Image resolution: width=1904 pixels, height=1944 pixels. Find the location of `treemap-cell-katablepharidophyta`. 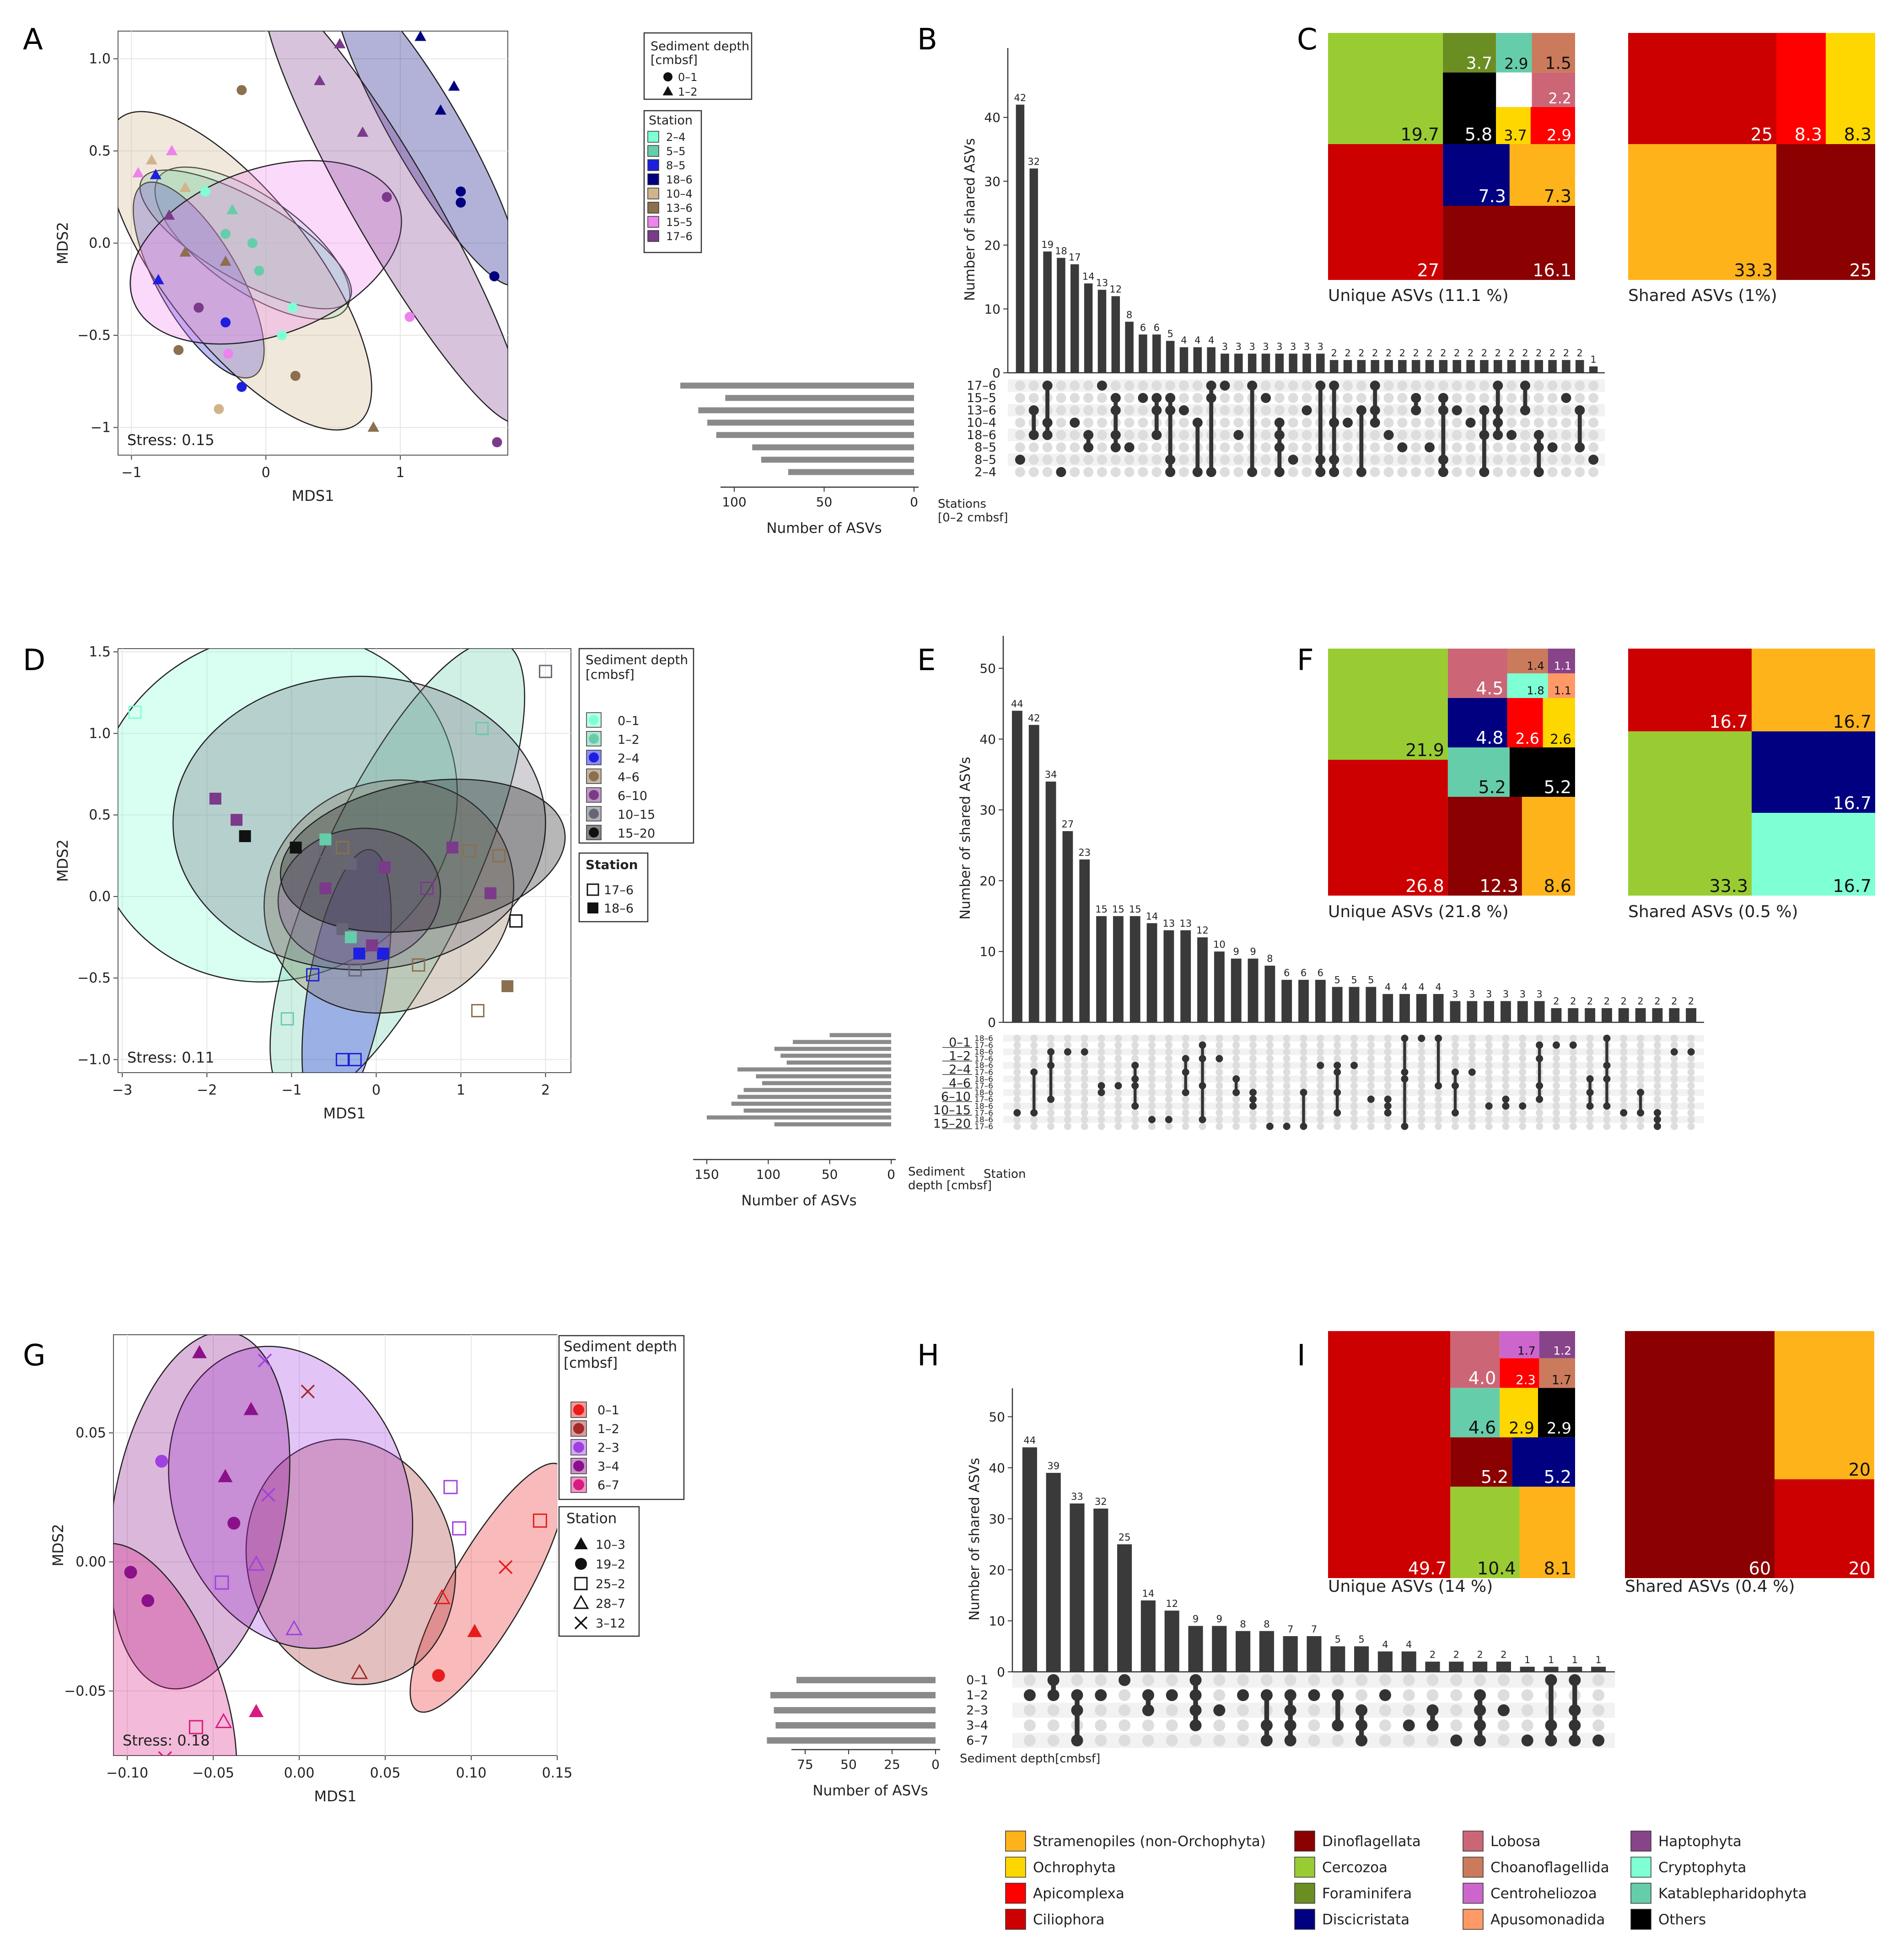

treemap-cell-katablepharidophyta is located at coordinates (1514, 53).